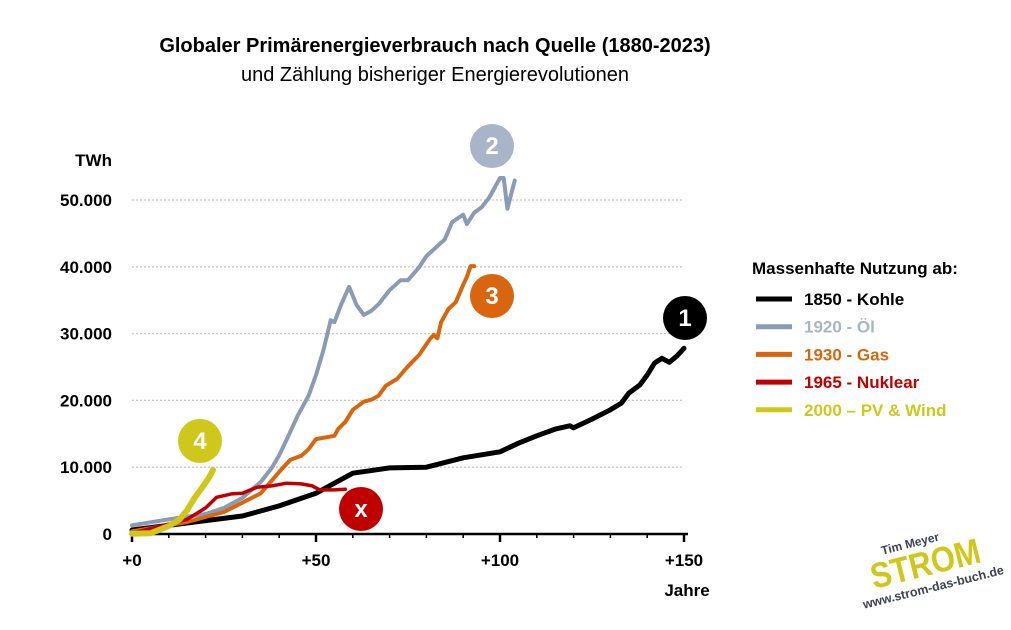  I want to click on y-tick-label: 50.000, so click(86, 200).